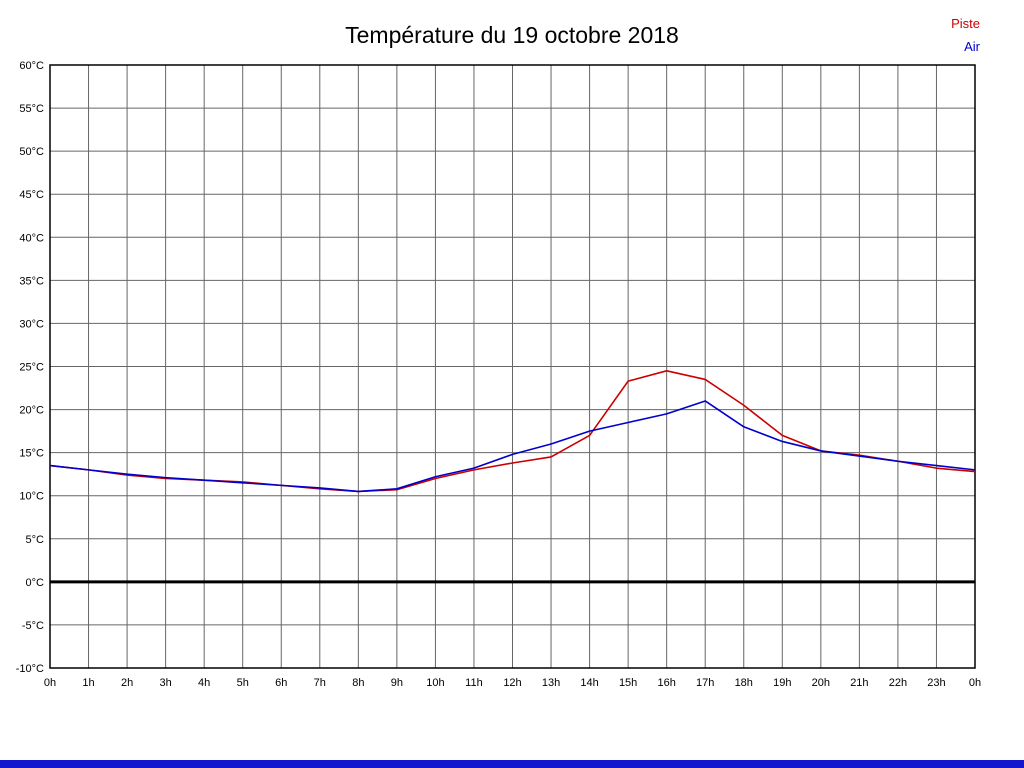 The image size is (1024, 768). What do you see at coordinates (512, 683) in the screenshot?
I see `x-axis-tick-label: 12h` at bounding box center [512, 683].